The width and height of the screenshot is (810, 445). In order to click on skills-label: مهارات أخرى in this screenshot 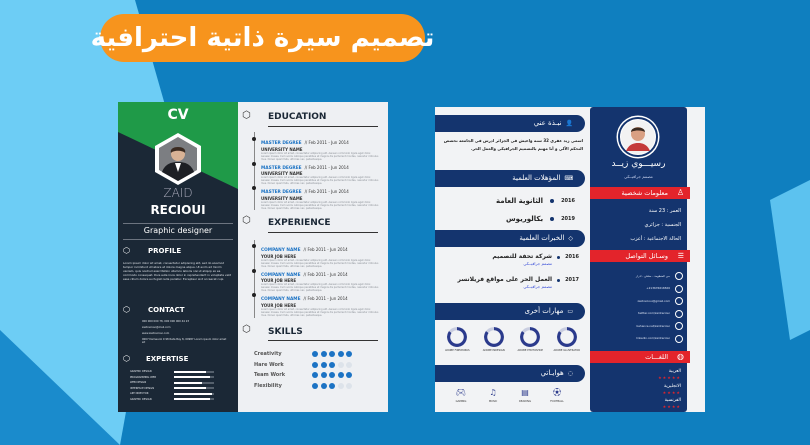, I will do `click(544, 311)`.